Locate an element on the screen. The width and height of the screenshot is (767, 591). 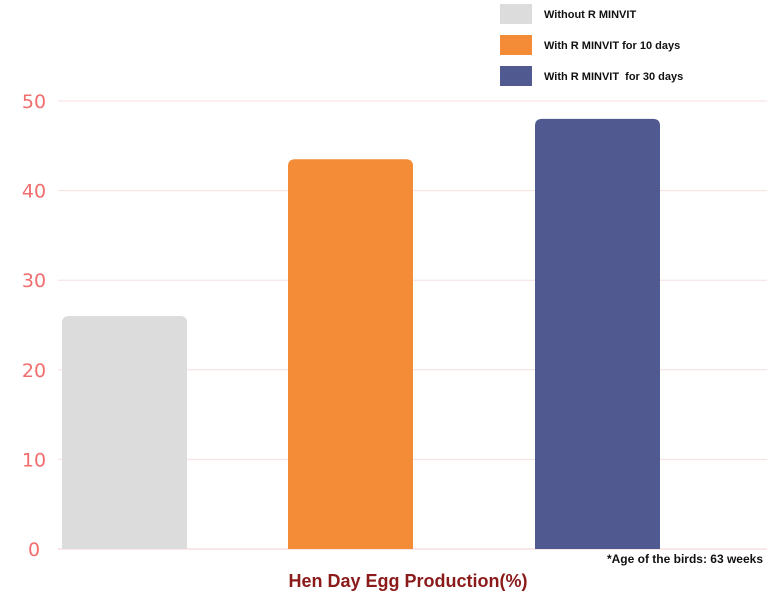
y-tick-label-10: 10 is located at coordinates (34, 460).